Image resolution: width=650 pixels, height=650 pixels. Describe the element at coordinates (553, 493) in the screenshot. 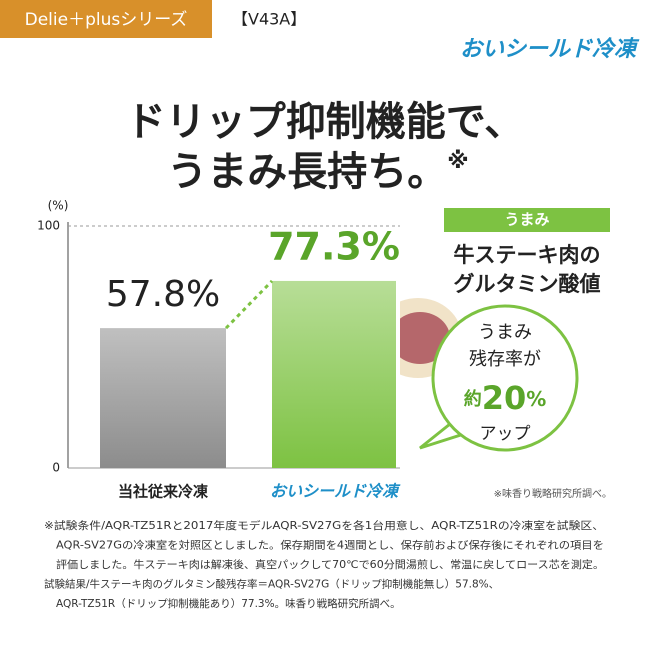

I see `source: ※味香り戦略研究所調べ。` at that location.